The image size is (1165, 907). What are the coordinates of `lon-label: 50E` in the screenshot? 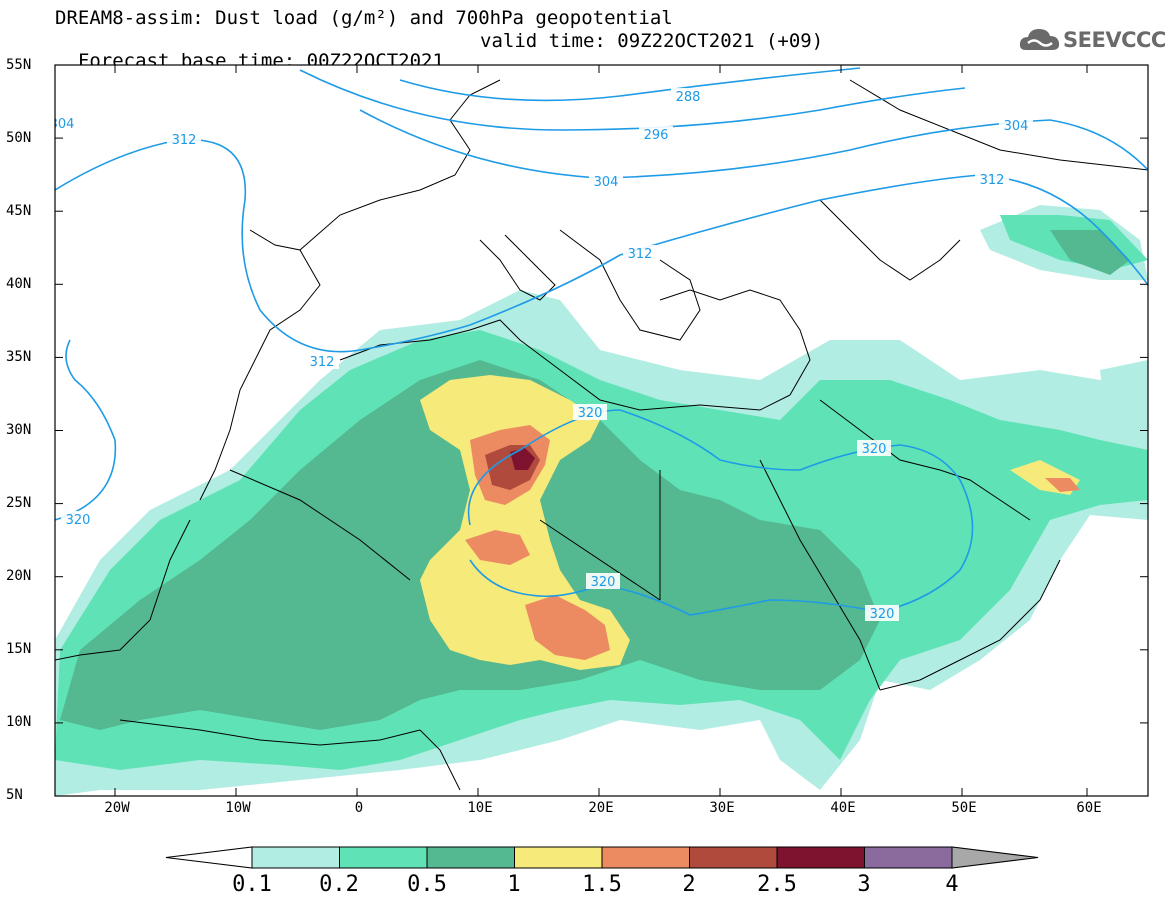 It's located at (964, 808).